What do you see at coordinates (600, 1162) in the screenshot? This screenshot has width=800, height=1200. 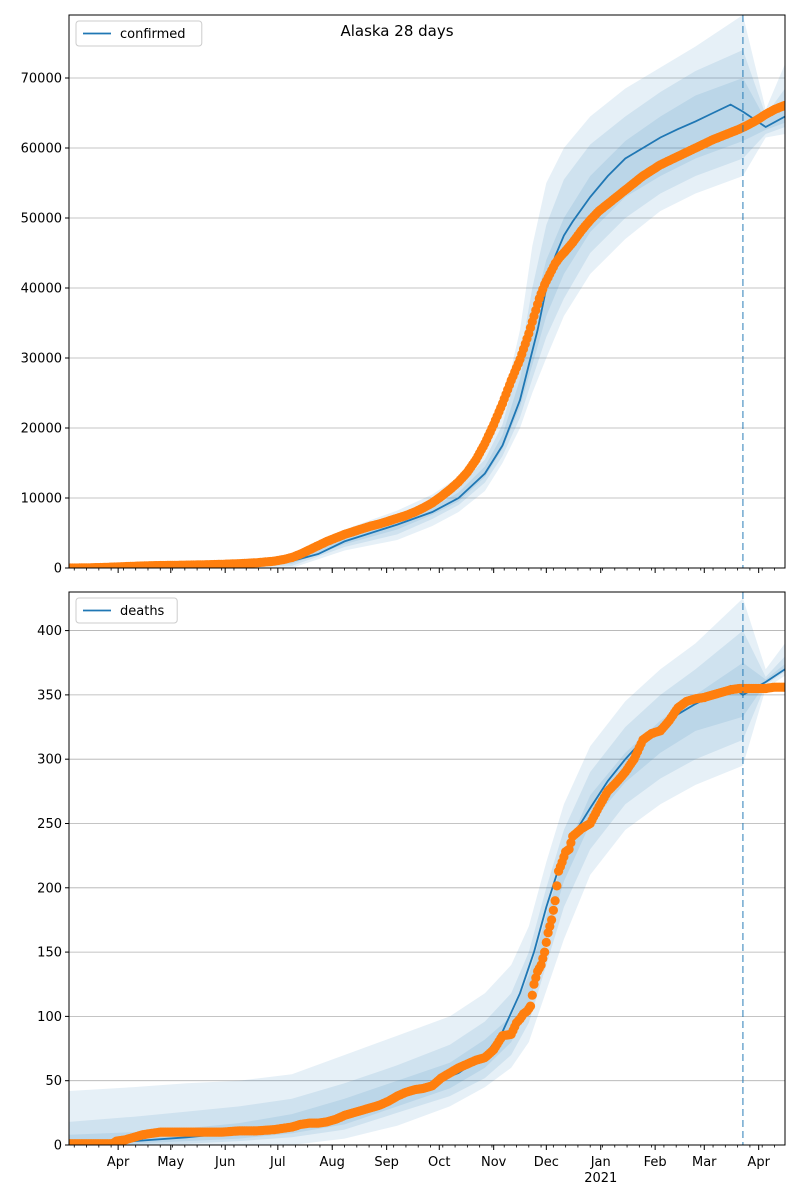 I see `x-tick-label: Jan` at bounding box center [600, 1162].